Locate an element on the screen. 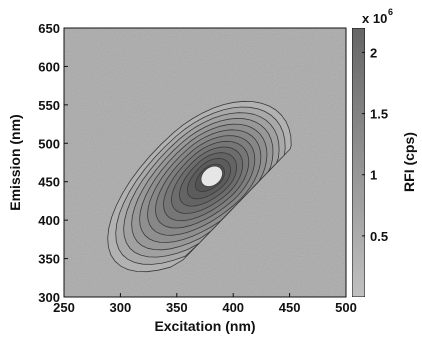 The width and height of the screenshot is (422, 339). x-tick-label: 250 is located at coordinates (64, 307).